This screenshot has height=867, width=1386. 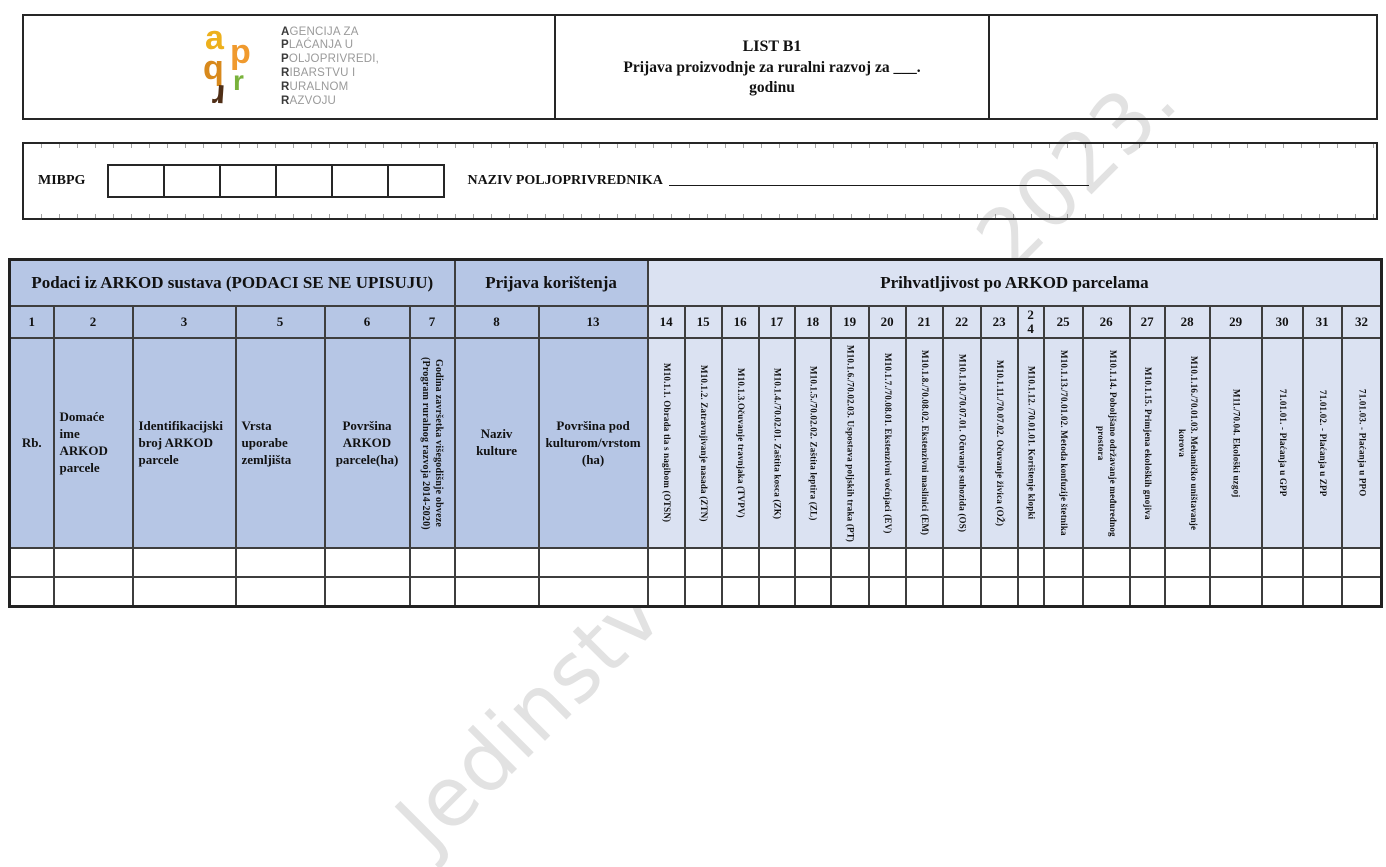 I want to click on column-number: 22, so click(x=961, y=322).